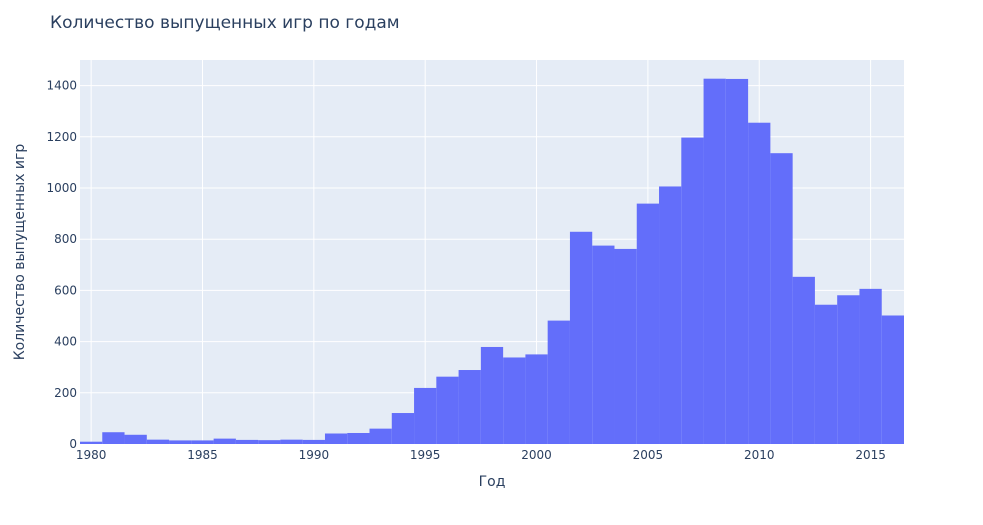 The height and width of the screenshot is (525, 983). Describe the element at coordinates (61, 137) in the screenshot. I see `y-tick-label: 1200` at that location.